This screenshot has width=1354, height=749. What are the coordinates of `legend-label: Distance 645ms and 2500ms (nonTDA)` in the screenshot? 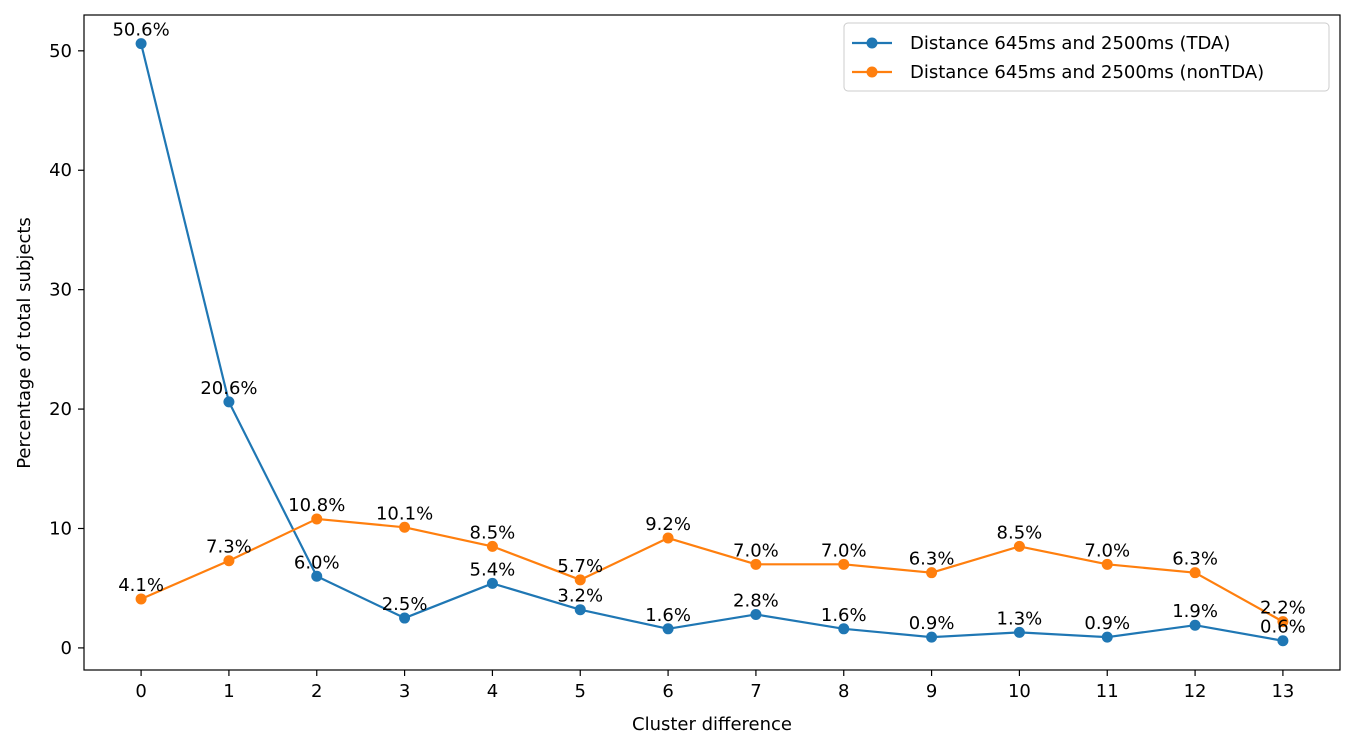 It's located at (1087, 72).